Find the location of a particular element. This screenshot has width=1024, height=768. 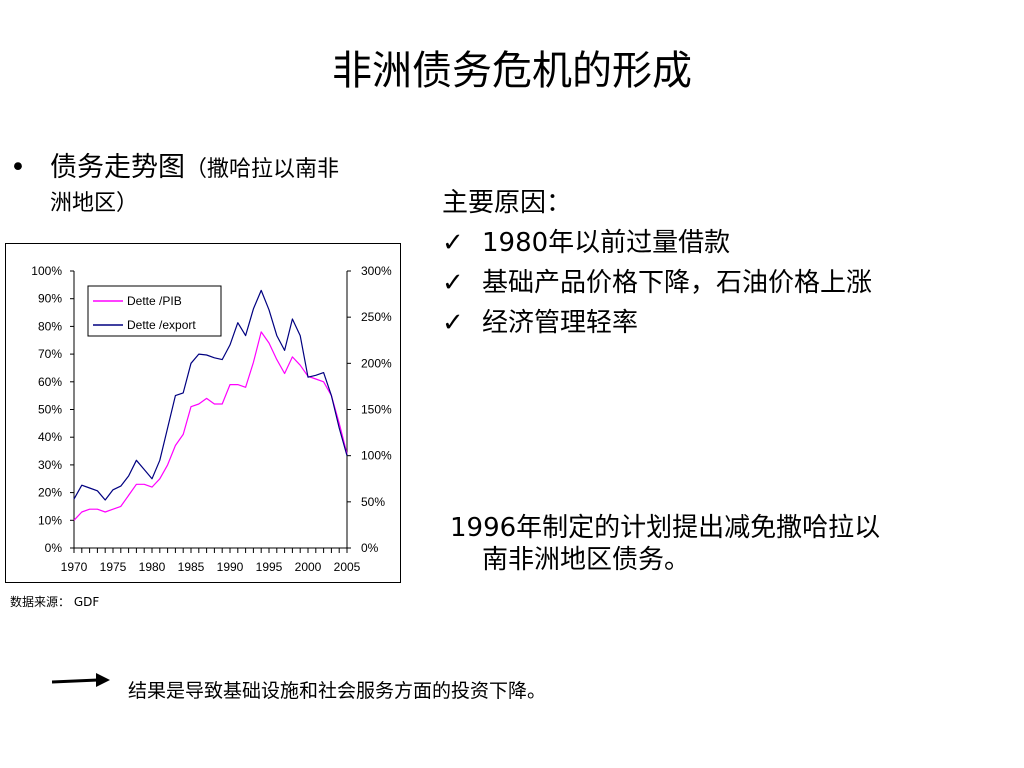

left-tick-label: 50% is located at coordinates (50, 410).